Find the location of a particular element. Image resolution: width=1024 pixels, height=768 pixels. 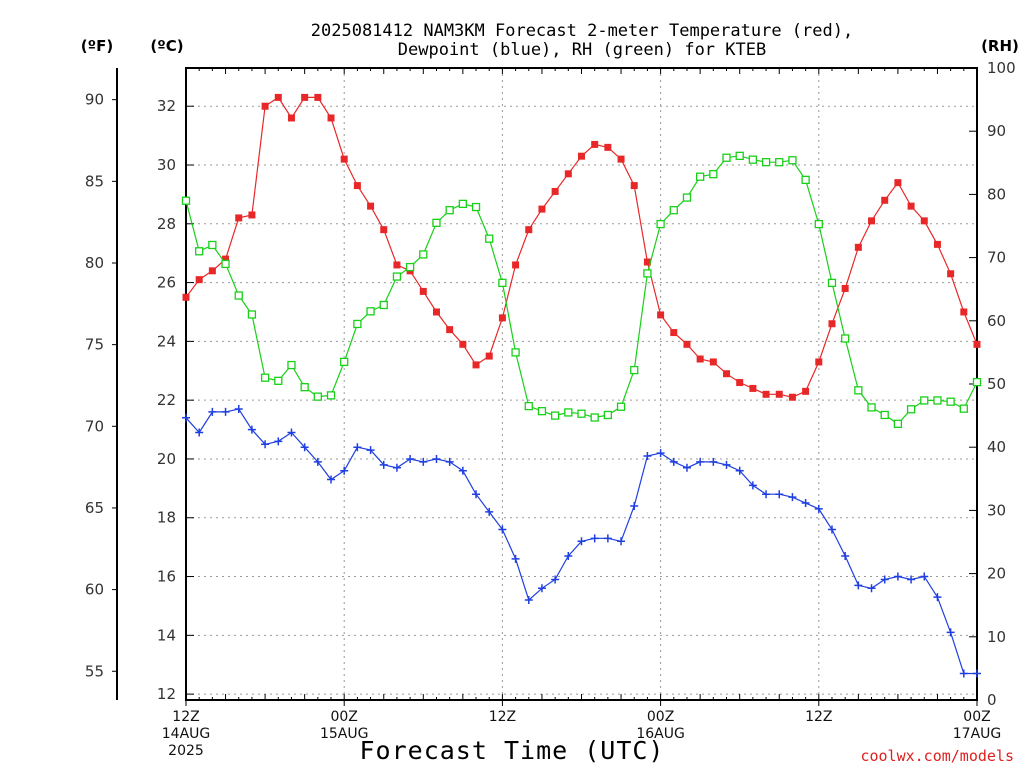

time-tick-label: 14AUG is located at coordinates (186, 734).